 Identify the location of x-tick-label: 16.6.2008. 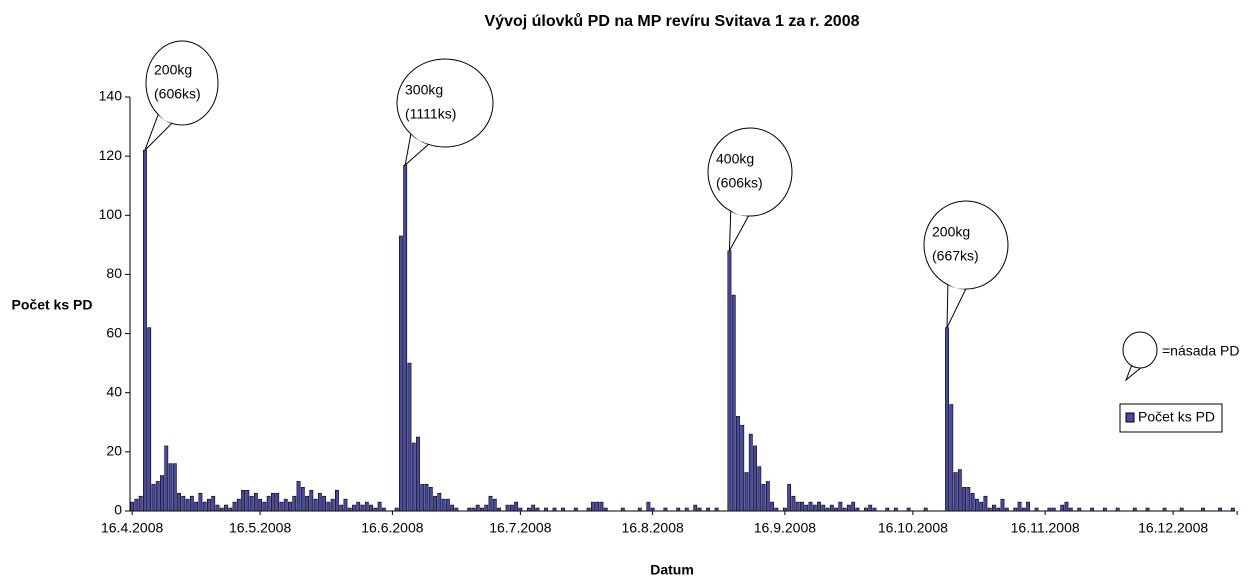
(392, 528).